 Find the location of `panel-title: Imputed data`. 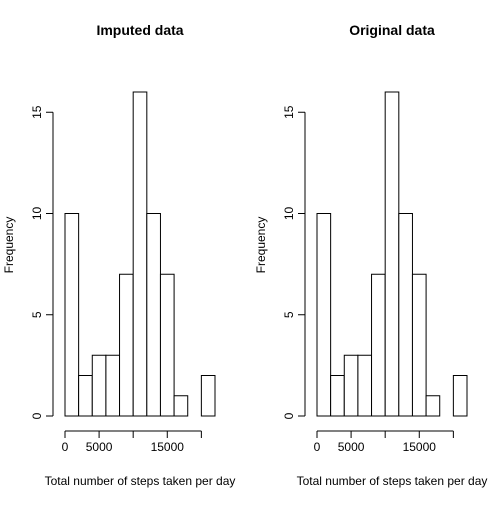

panel-title: Imputed data is located at coordinates (139, 30).